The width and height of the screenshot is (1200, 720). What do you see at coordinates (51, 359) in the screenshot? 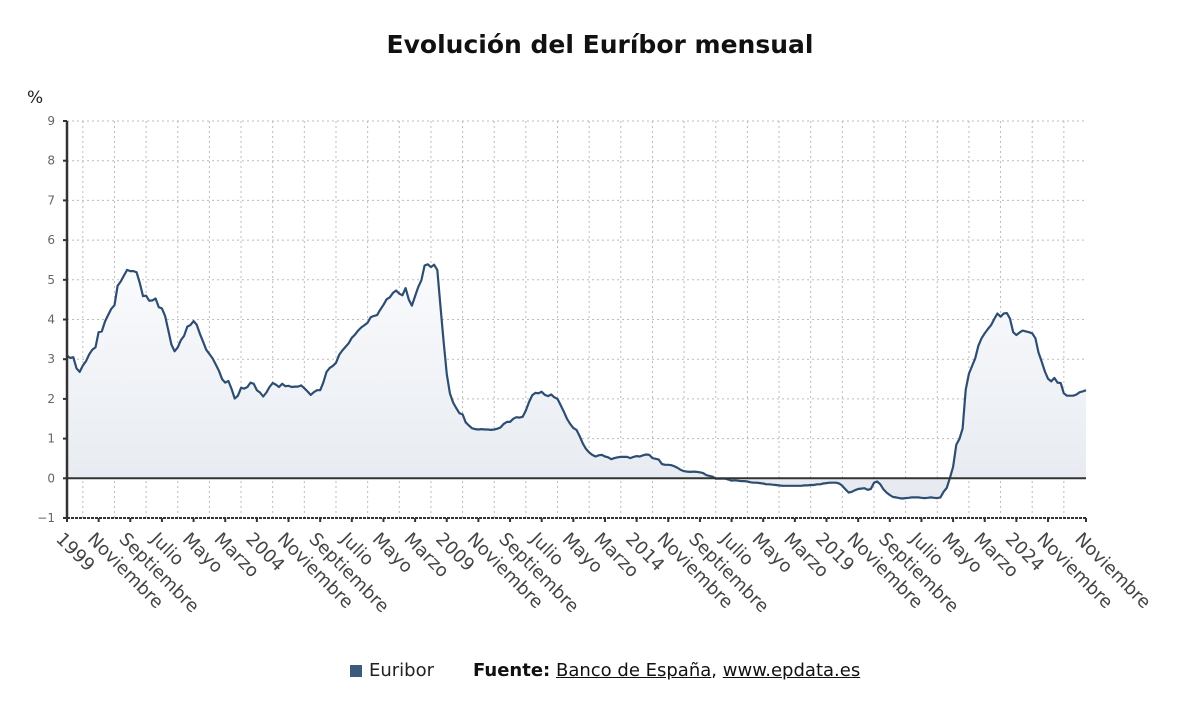
I see `y-tick-label: 3` at bounding box center [51, 359].